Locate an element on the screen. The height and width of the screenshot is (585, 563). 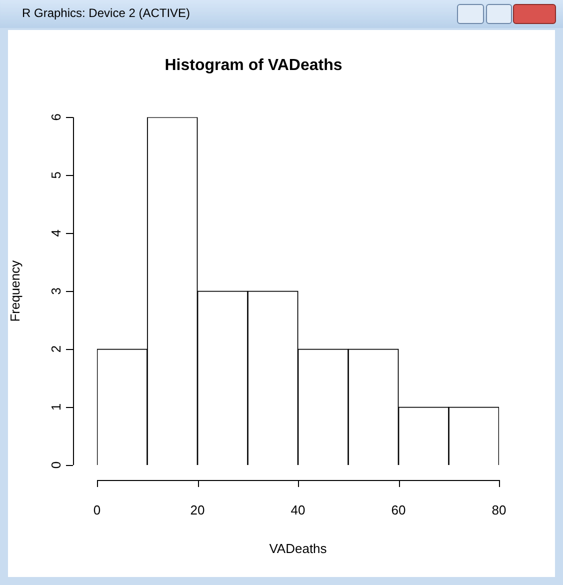
x-tick-label: 60 is located at coordinates (398, 510).